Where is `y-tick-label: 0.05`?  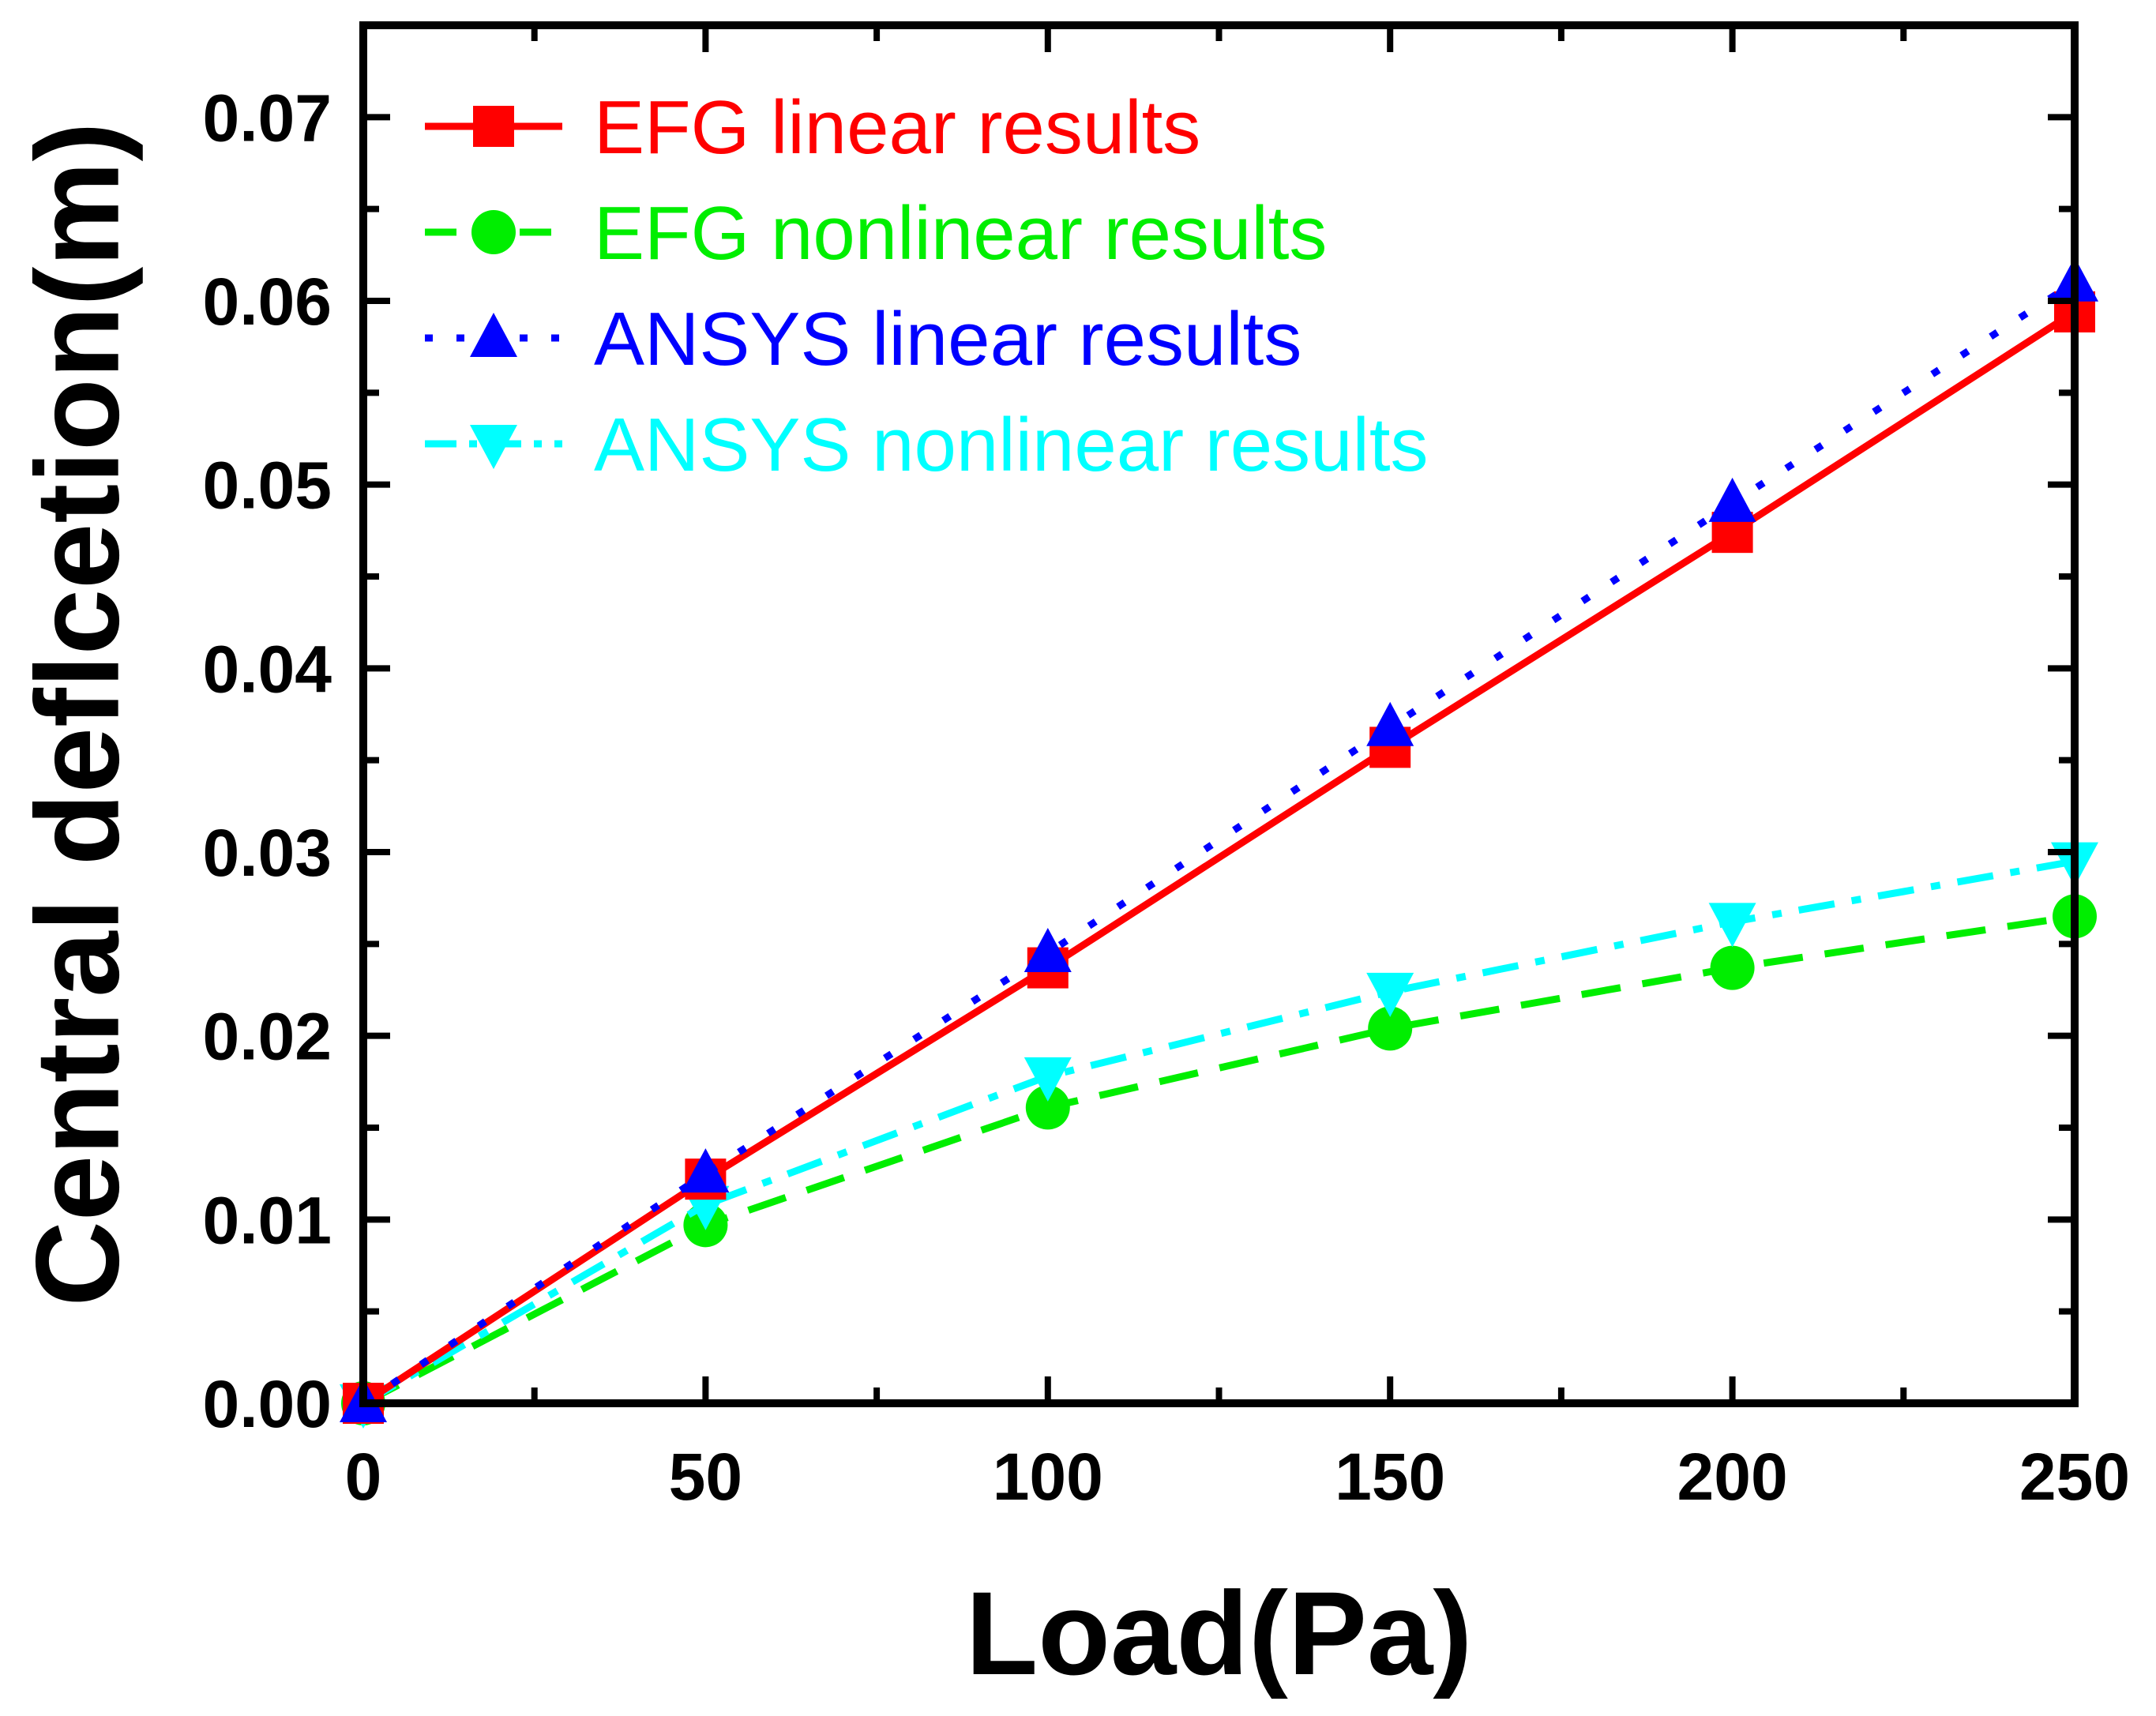
y-tick-label: 0.05 is located at coordinates (267, 486).